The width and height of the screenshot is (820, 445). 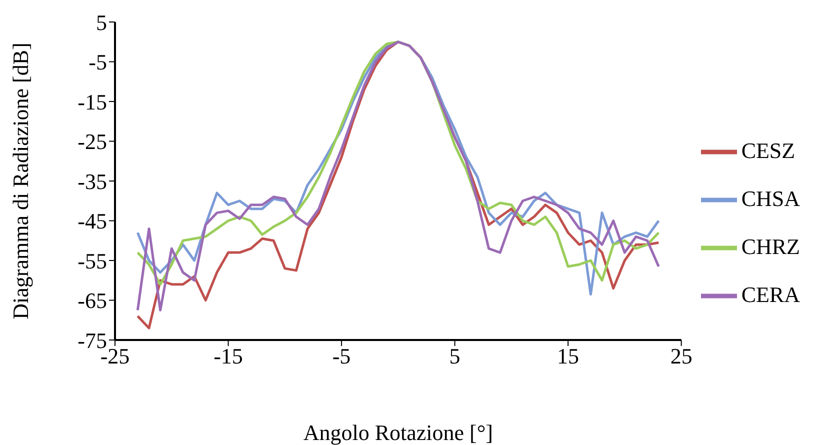 I want to click on y-tick-label: -65, so click(x=92, y=301).